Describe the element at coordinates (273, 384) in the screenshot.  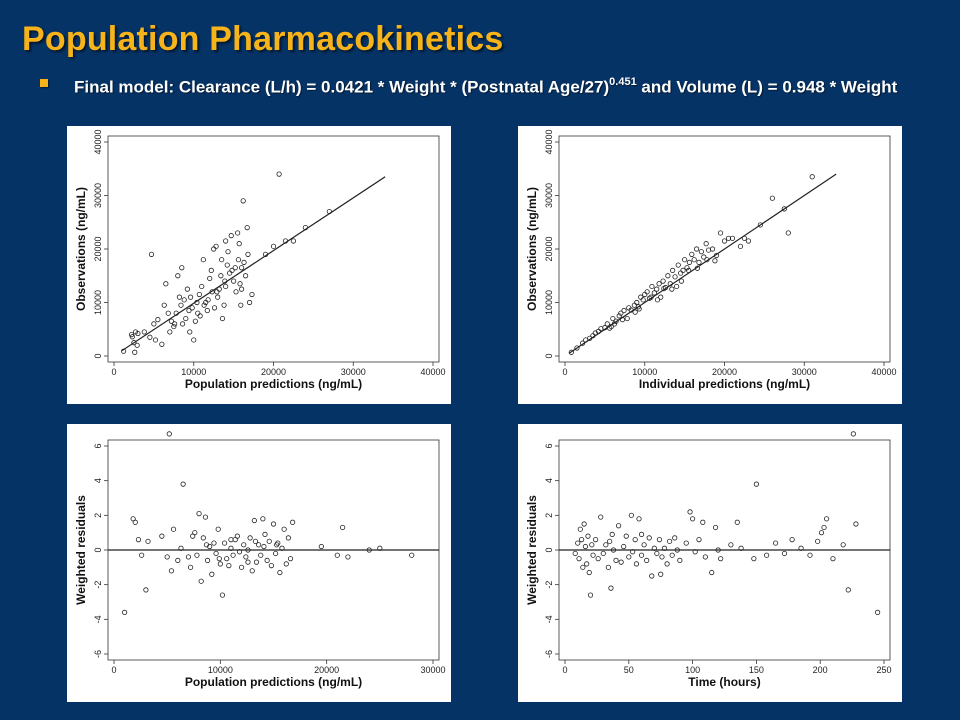
I see `x-axis-title: Population predictions (ng/mL)` at that location.